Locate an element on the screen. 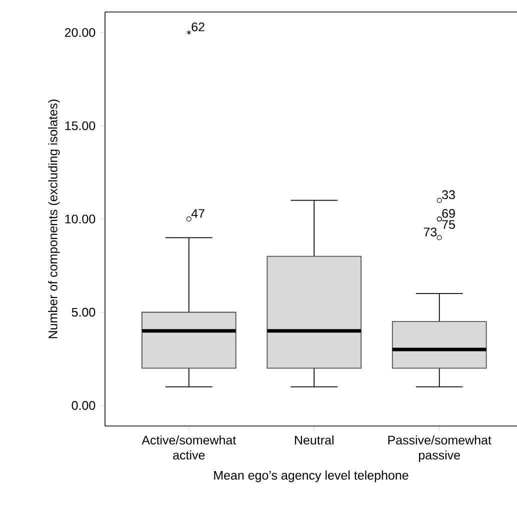 The height and width of the screenshot is (512, 517). annotation: 33 is located at coordinates (448, 195).